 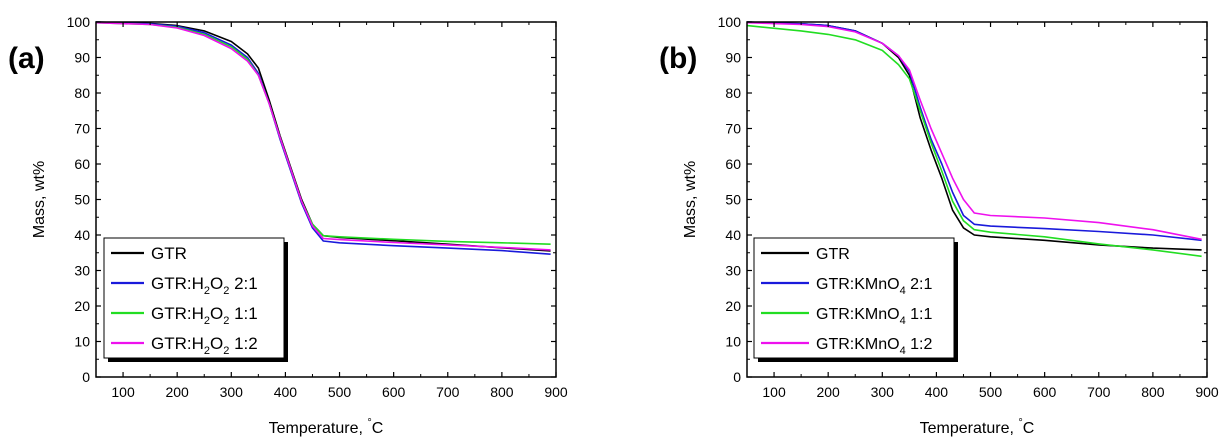 I want to click on panel-label: (a), so click(x=26, y=58).